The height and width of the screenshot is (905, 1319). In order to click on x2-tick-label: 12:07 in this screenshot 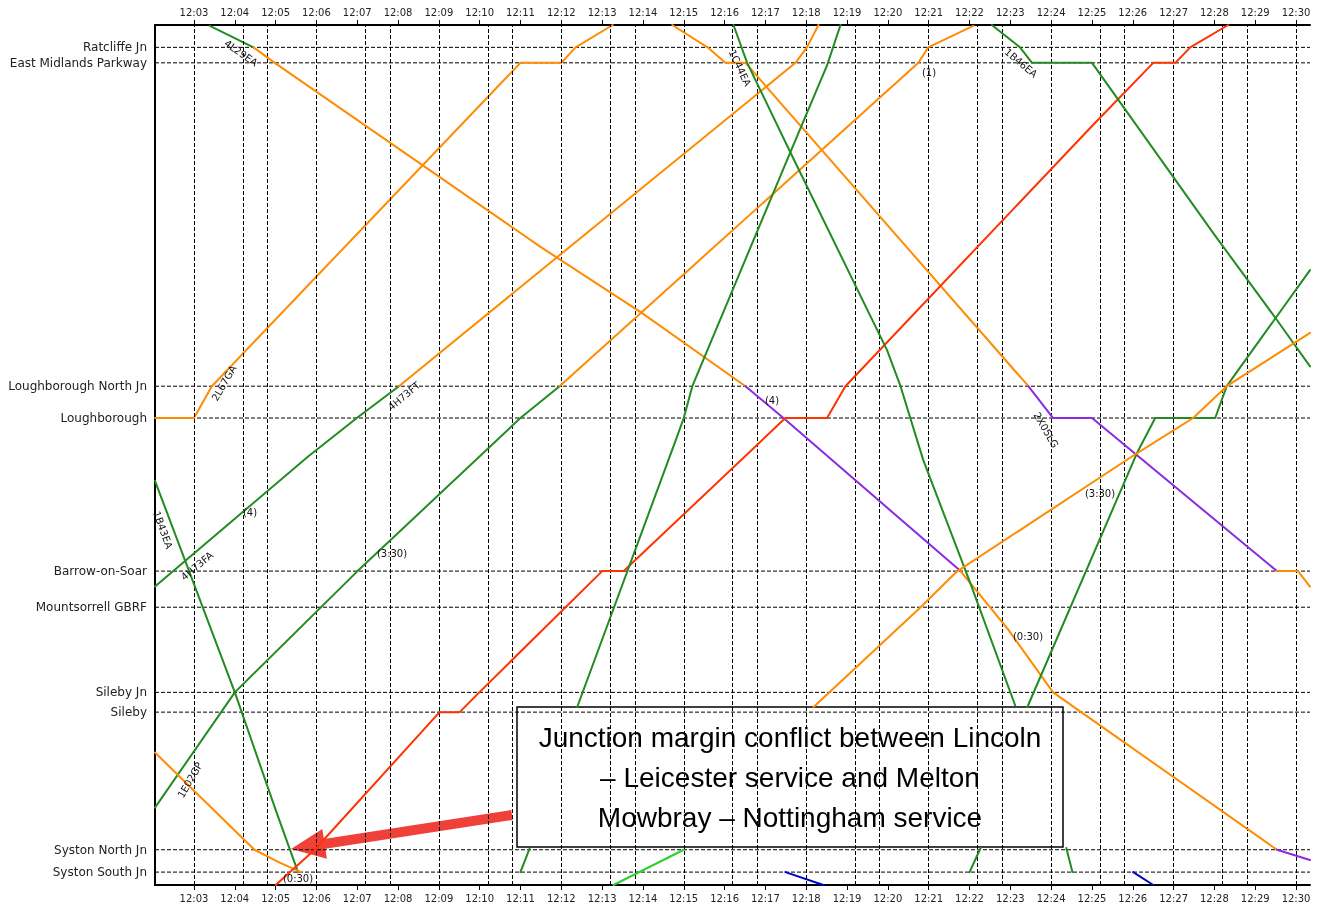, I will do `click(357, 12)`.